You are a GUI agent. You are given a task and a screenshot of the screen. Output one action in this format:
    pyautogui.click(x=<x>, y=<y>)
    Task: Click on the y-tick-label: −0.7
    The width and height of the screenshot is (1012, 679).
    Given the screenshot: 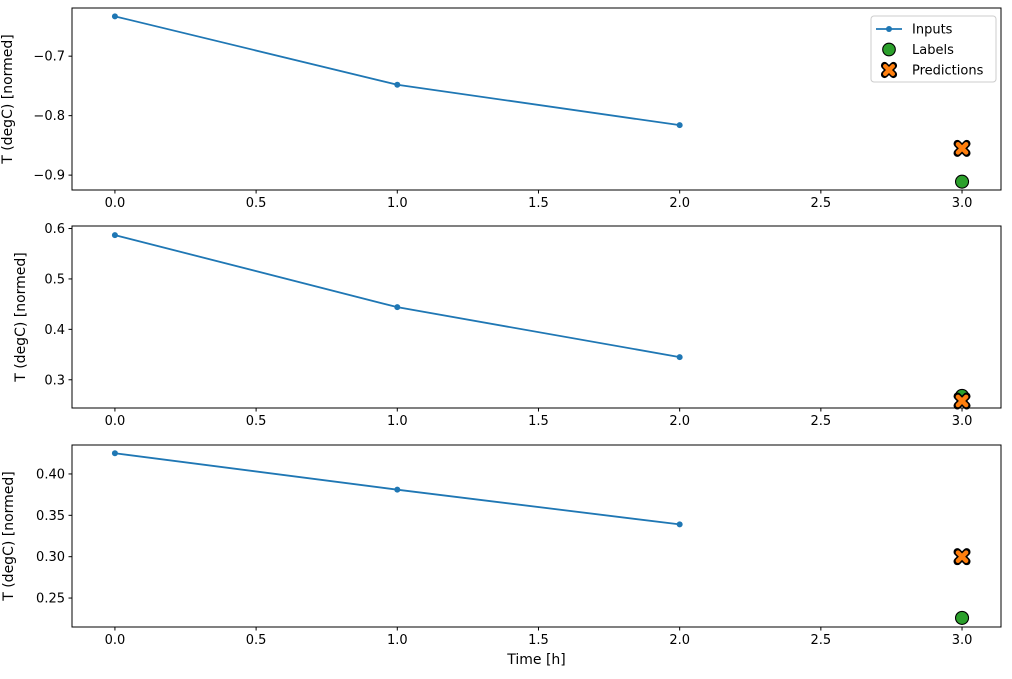 What is the action you would take?
    pyautogui.click(x=49, y=57)
    